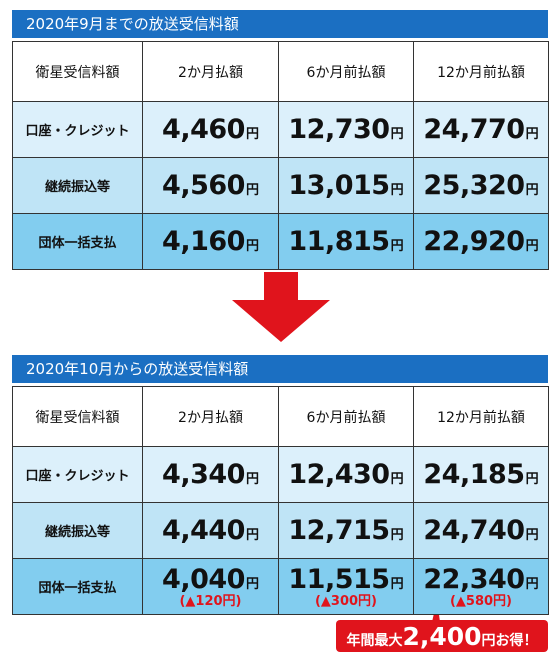 The height and width of the screenshot is (660, 560). I want to click on amount-cell: 24,185円, so click(481, 474).